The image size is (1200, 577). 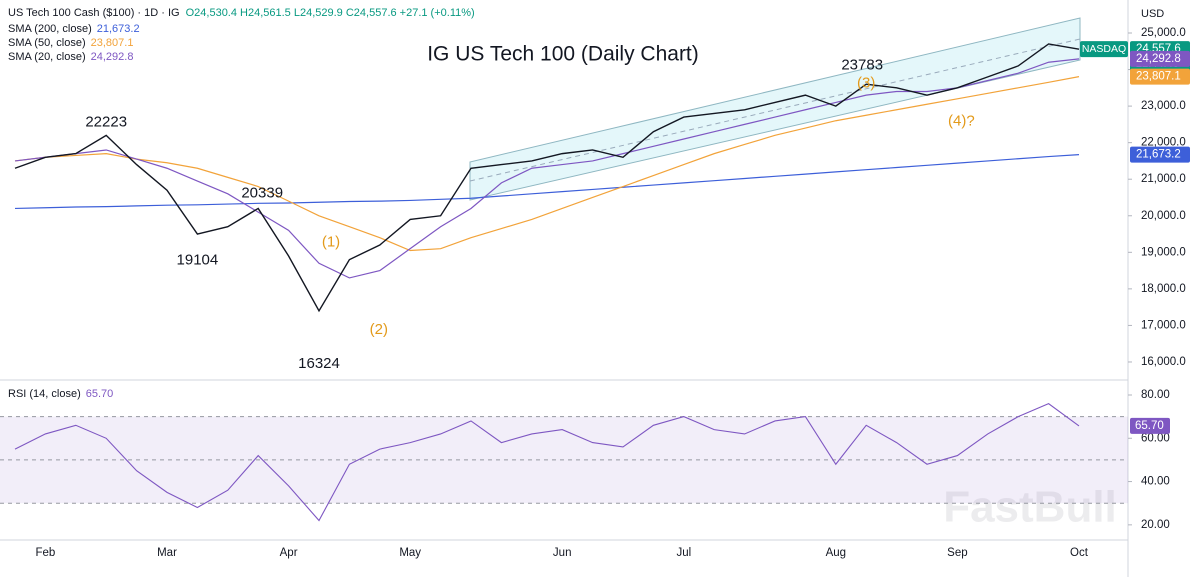 I want to click on legend-value: 65.70, so click(x=100, y=394).